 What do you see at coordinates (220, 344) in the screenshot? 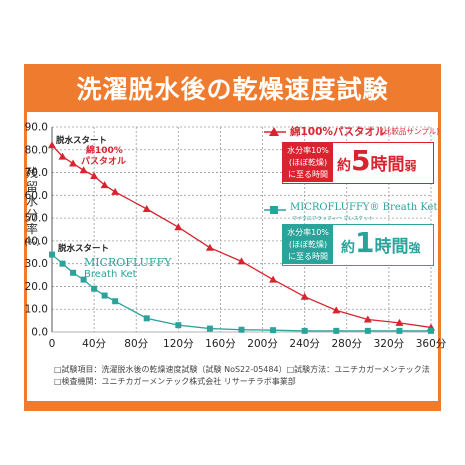
I see `x-tick-label: 160分` at bounding box center [220, 344].